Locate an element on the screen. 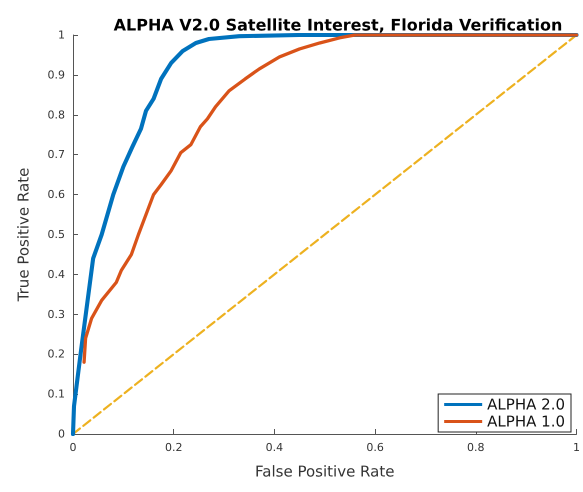  legend-label: ALPHA 1.0 is located at coordinates (526, 421).